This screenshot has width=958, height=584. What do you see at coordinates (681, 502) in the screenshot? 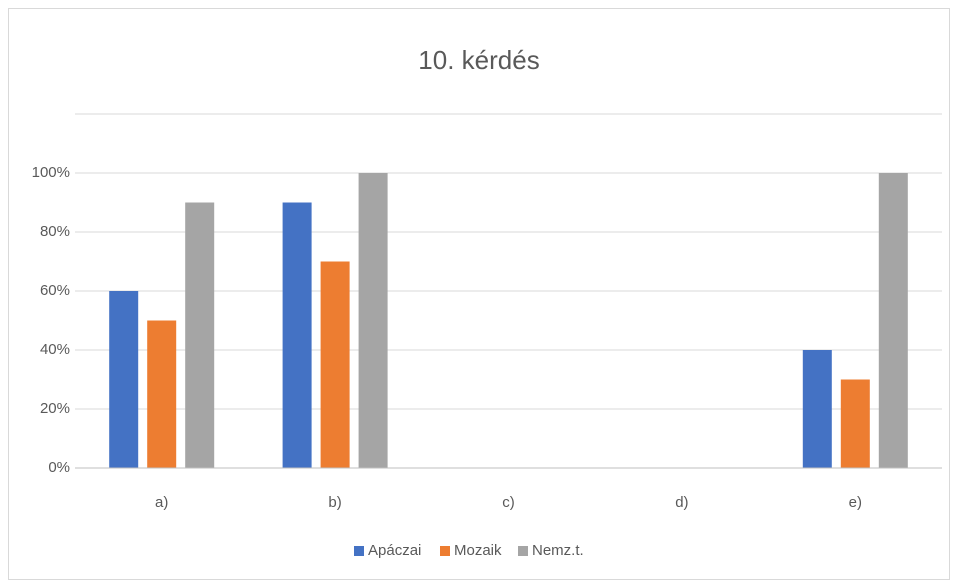
I see `x-tick-label: d)` at bounding box center [681, 502].